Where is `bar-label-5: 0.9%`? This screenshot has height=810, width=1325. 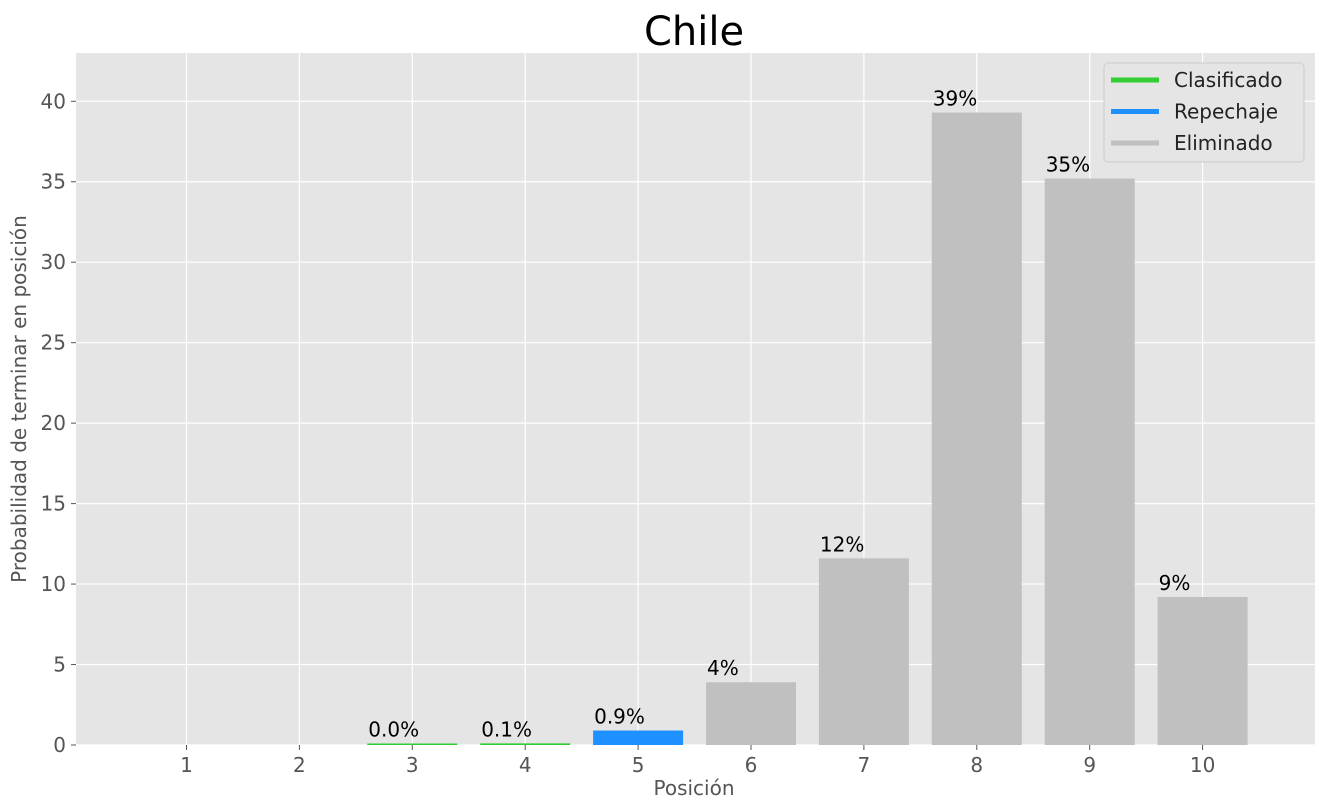 bar-label-5: 0.9% is located at coordinates (619, 717).